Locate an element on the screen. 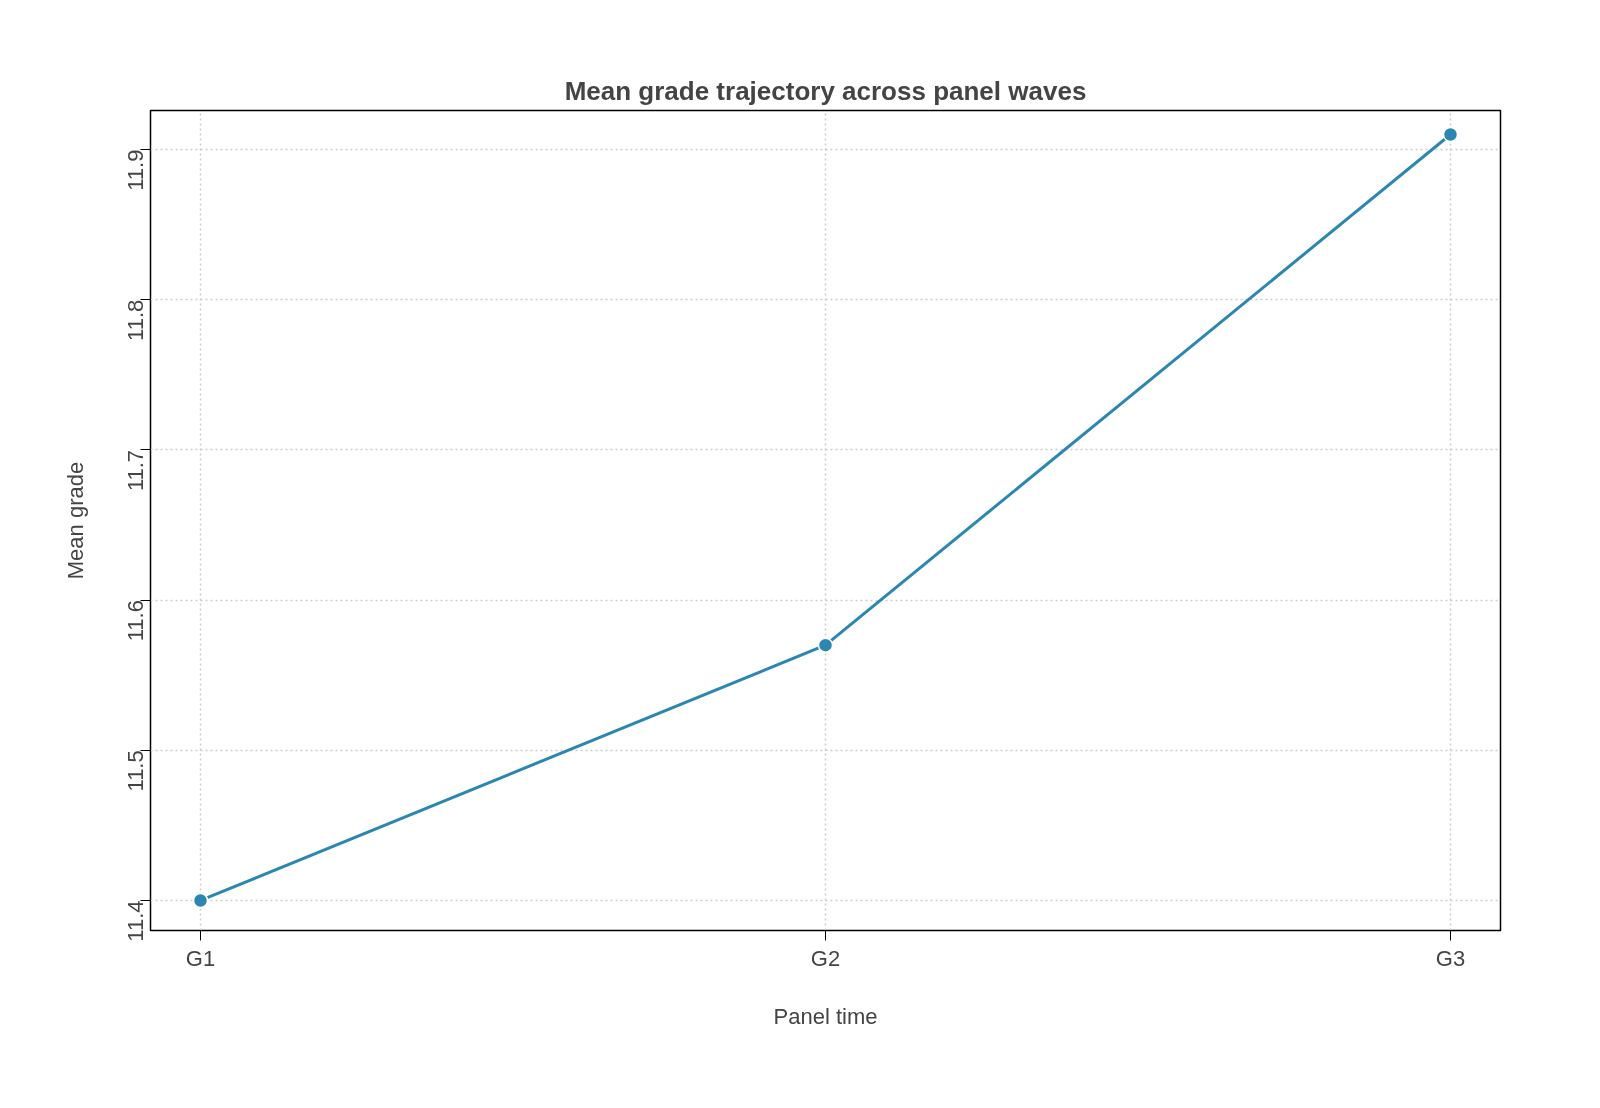 Image resolution: width=1600 pixels, height=1108 pixels. y-tick-label: 11.6 is located at coordinates (135, 621).